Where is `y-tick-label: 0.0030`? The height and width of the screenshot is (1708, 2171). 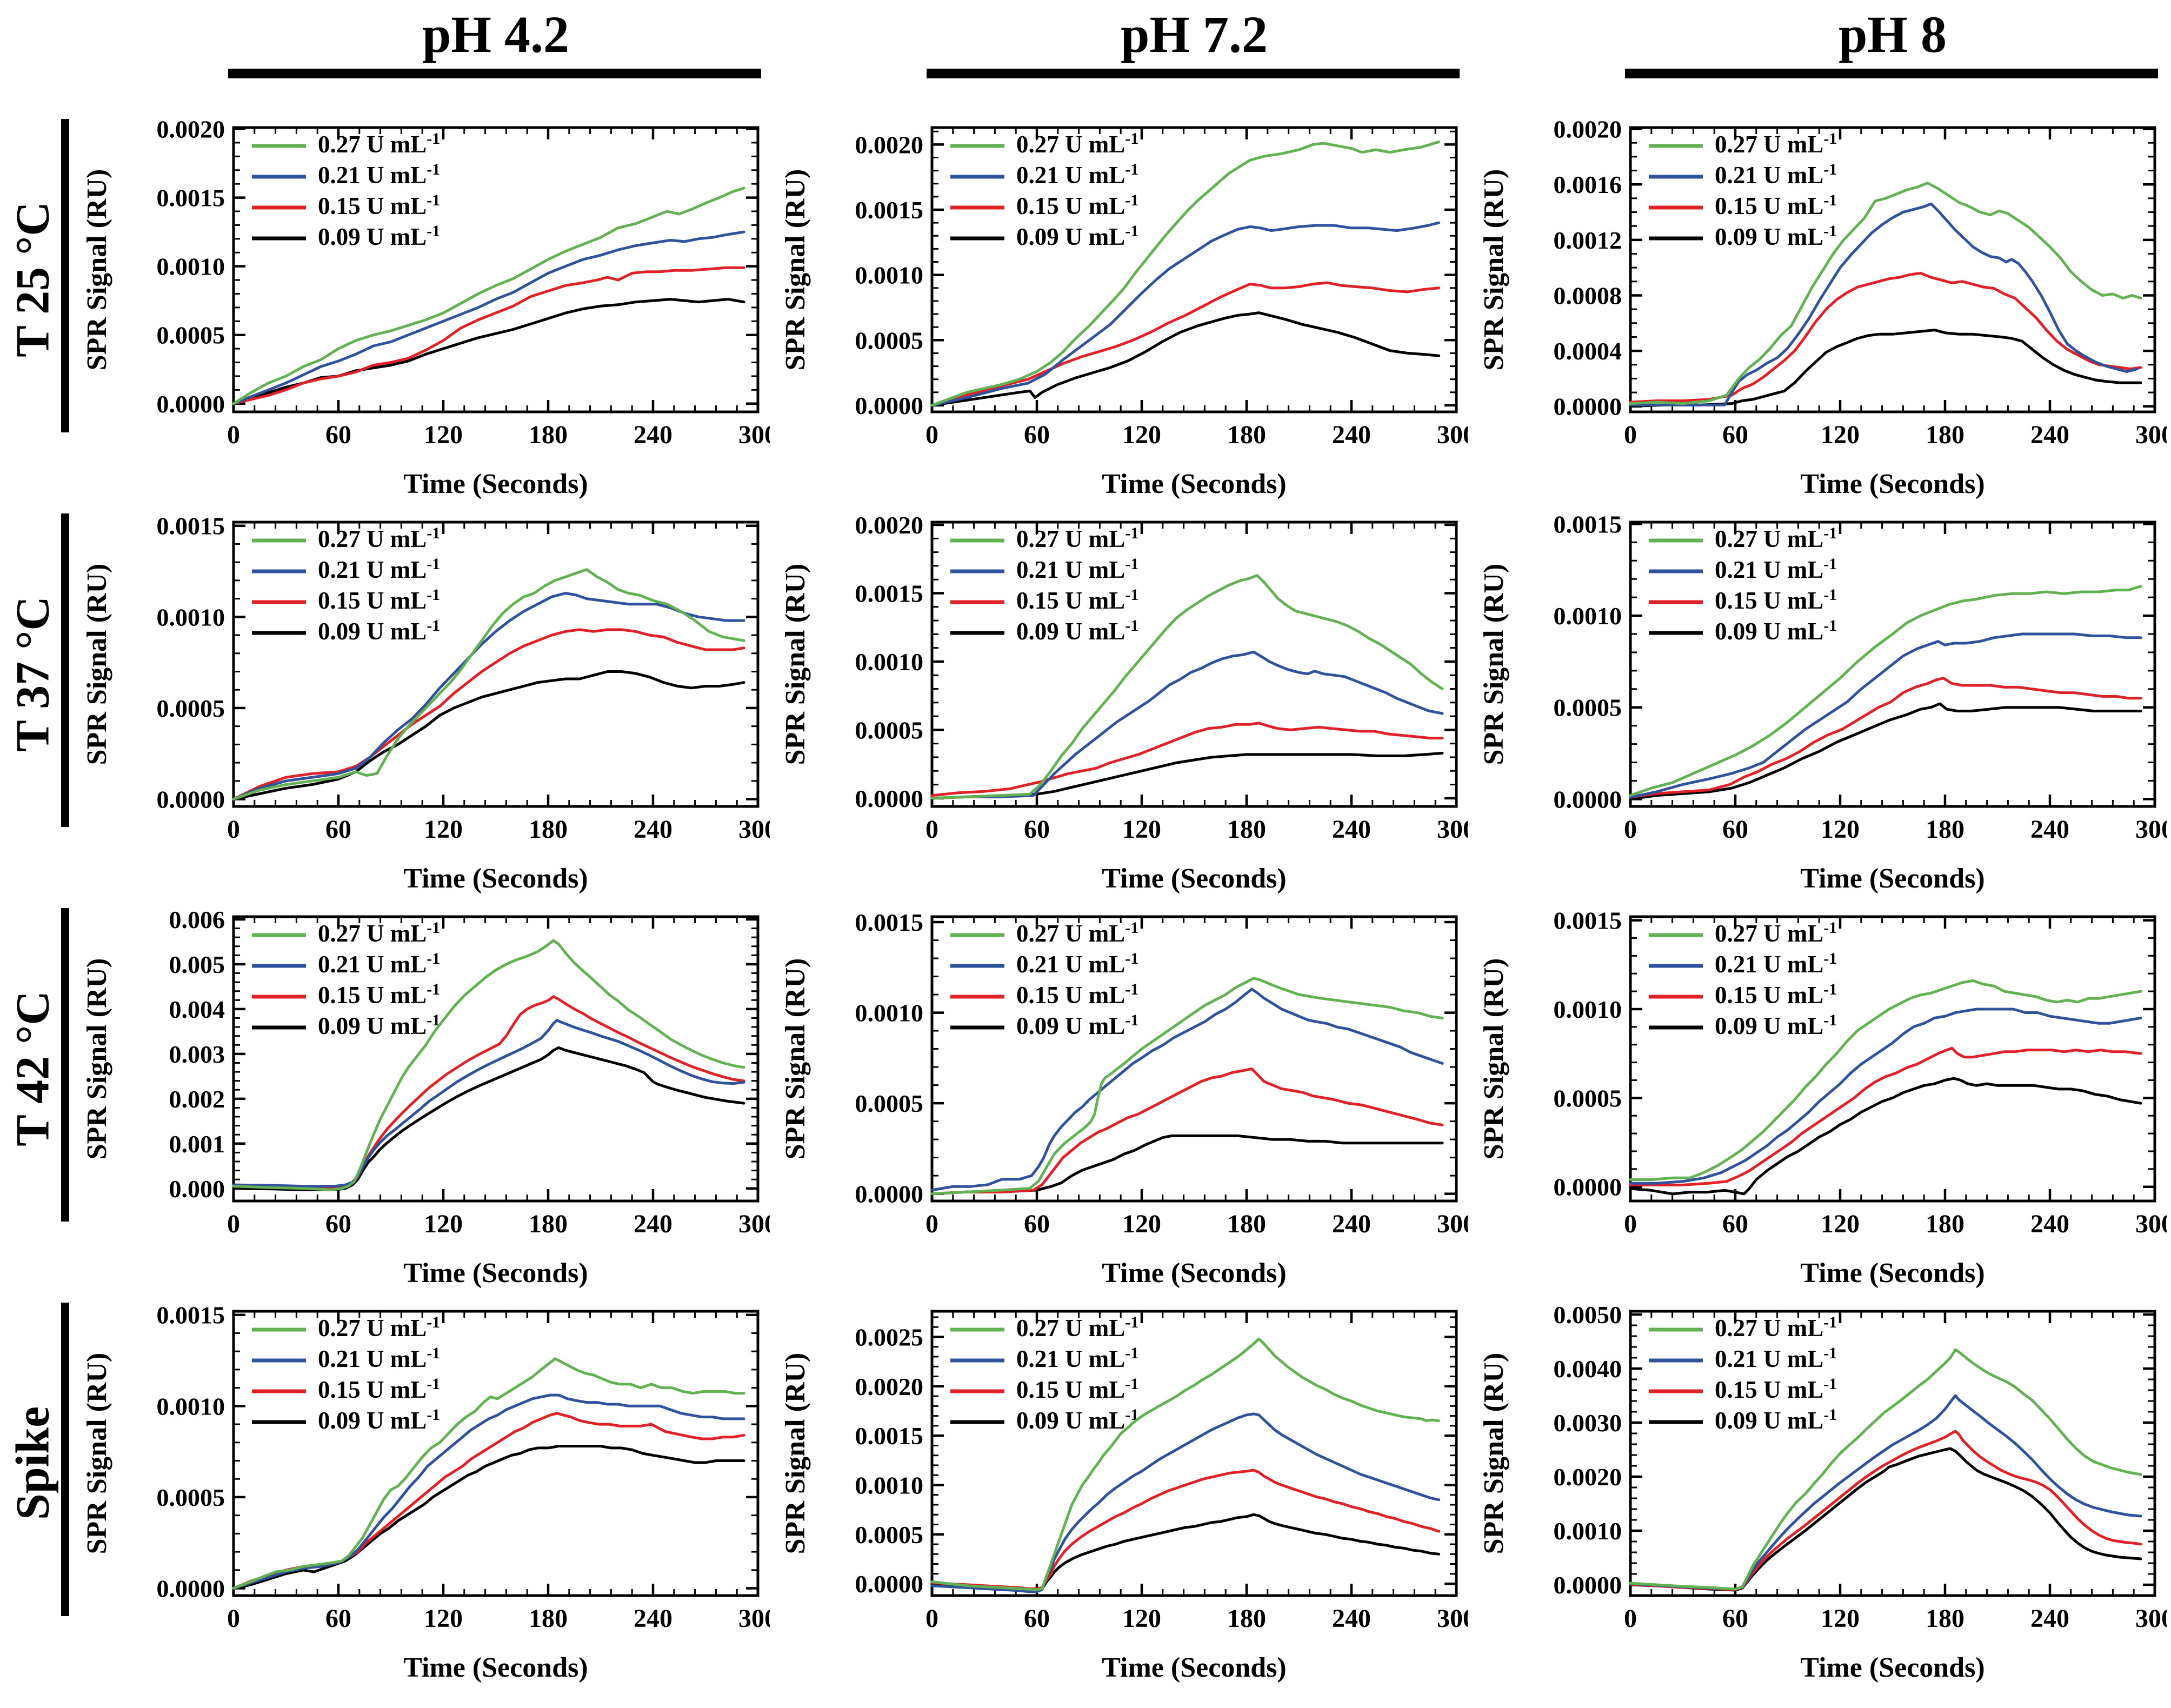
y-tick-label: 0.0030 is located at coordinates (1588, 1423).